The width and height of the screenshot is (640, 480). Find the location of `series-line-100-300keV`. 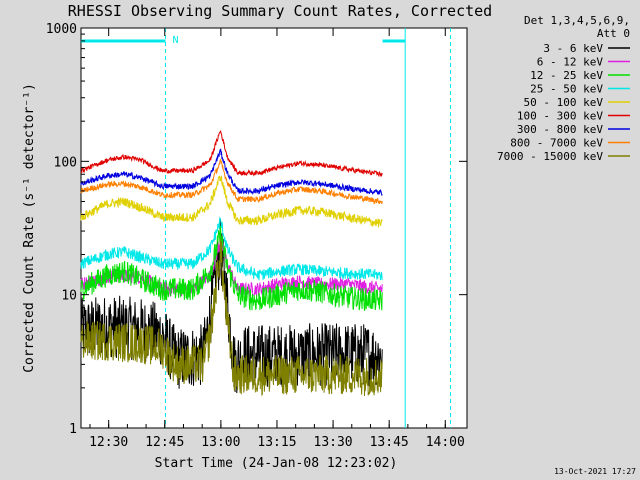

series-line-100-300keV is located at coordinates (231, 153).